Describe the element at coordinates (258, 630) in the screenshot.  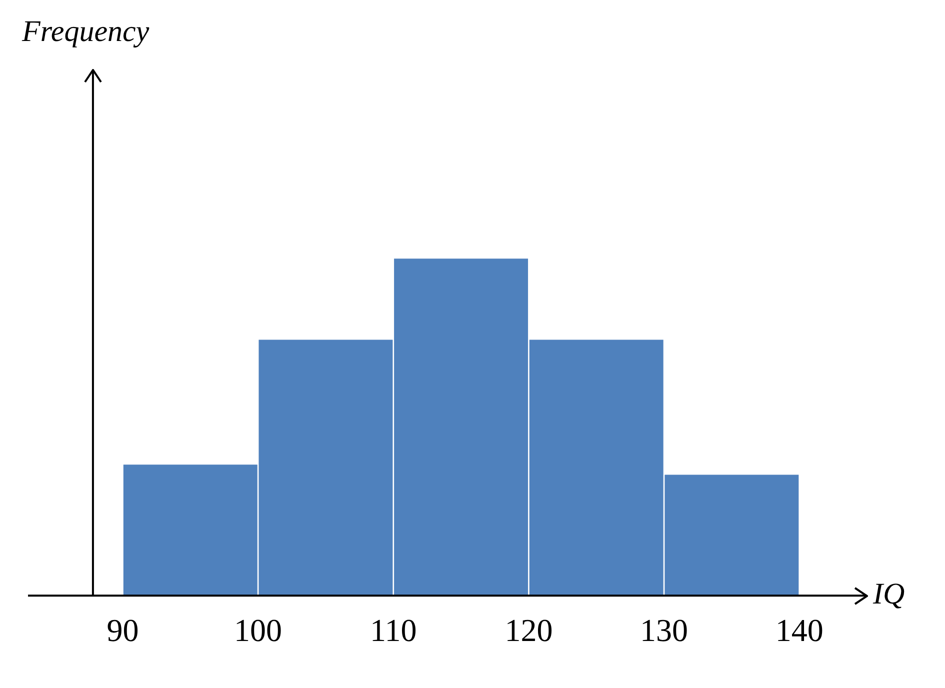
I see `x-tick-label: 100` at that location.